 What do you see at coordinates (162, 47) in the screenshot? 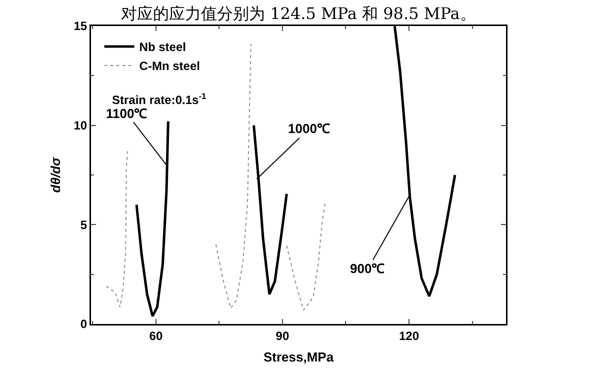
I see `legend-label: Nb steel` at bounding box center [162, 47].